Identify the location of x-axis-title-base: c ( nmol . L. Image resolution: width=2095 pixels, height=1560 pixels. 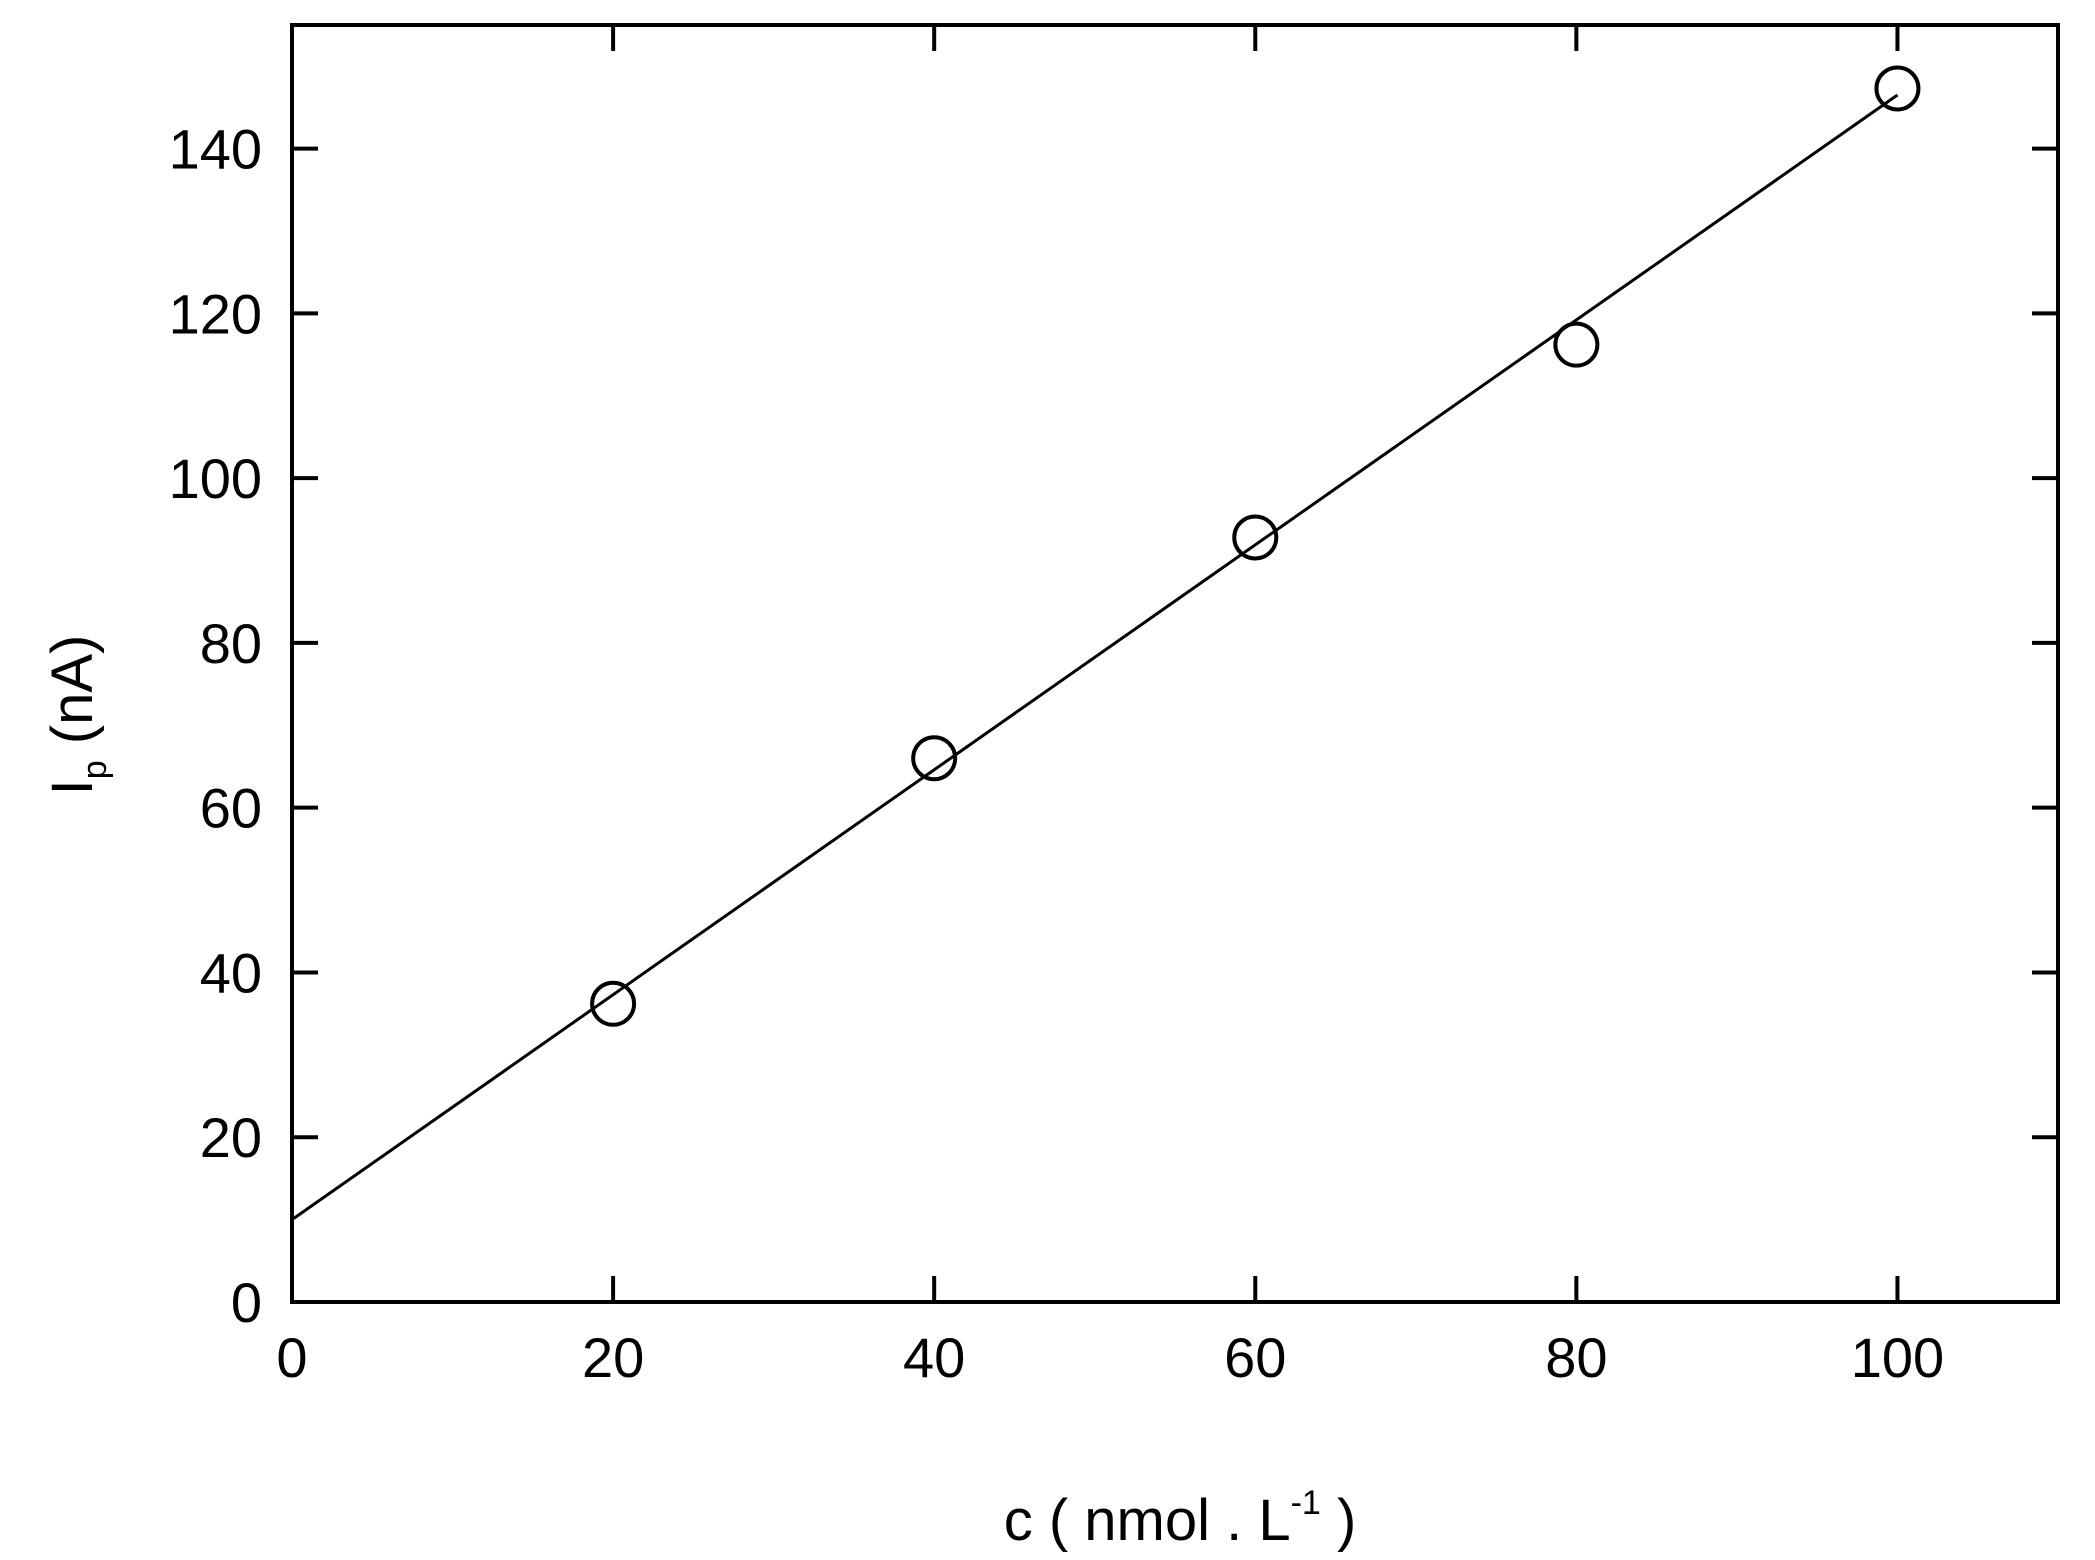
(1147, 1520).